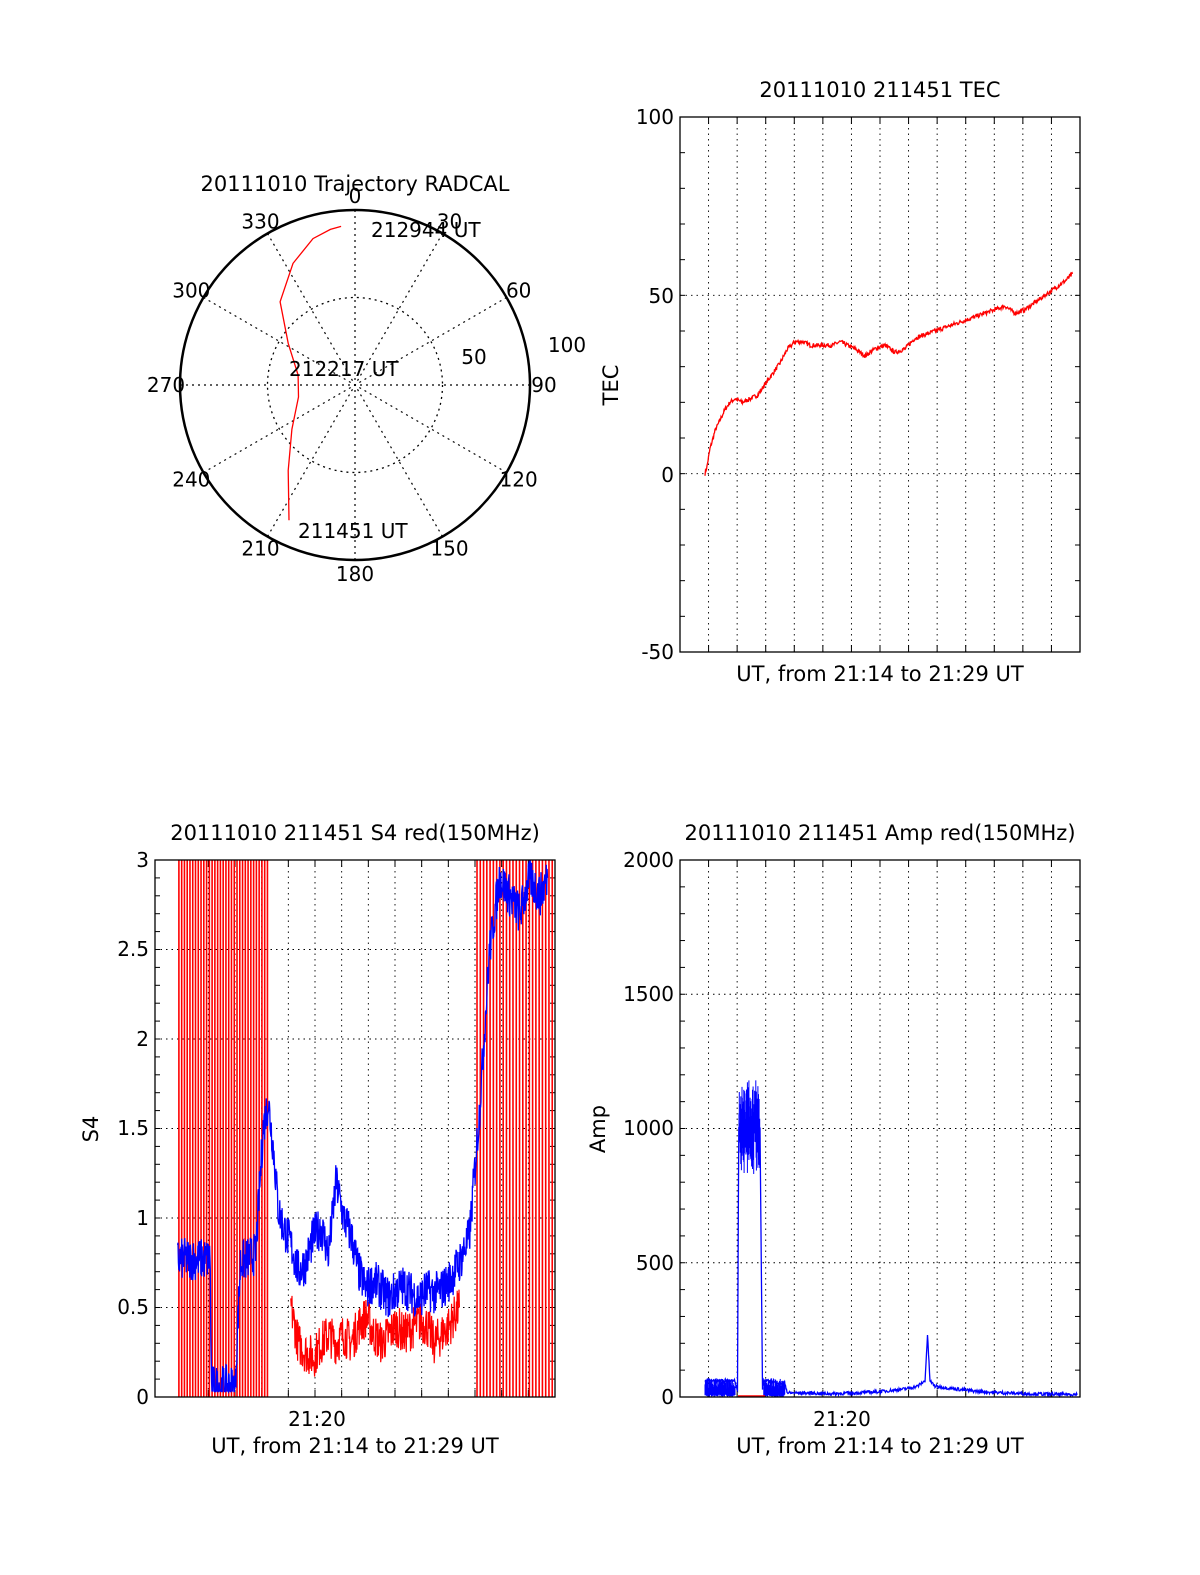  Describe the element at coordinates (191, 480) in the screenshot. I see `polar-angle-label: 240` at that location.